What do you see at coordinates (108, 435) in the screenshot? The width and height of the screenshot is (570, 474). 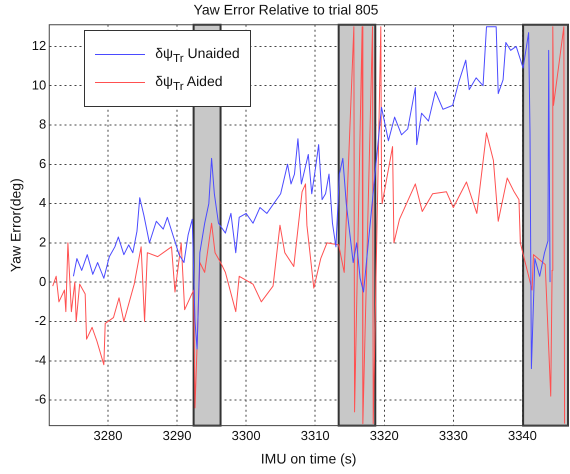 I see `x-tick-label: 3280` at bounding box center [108, 435].